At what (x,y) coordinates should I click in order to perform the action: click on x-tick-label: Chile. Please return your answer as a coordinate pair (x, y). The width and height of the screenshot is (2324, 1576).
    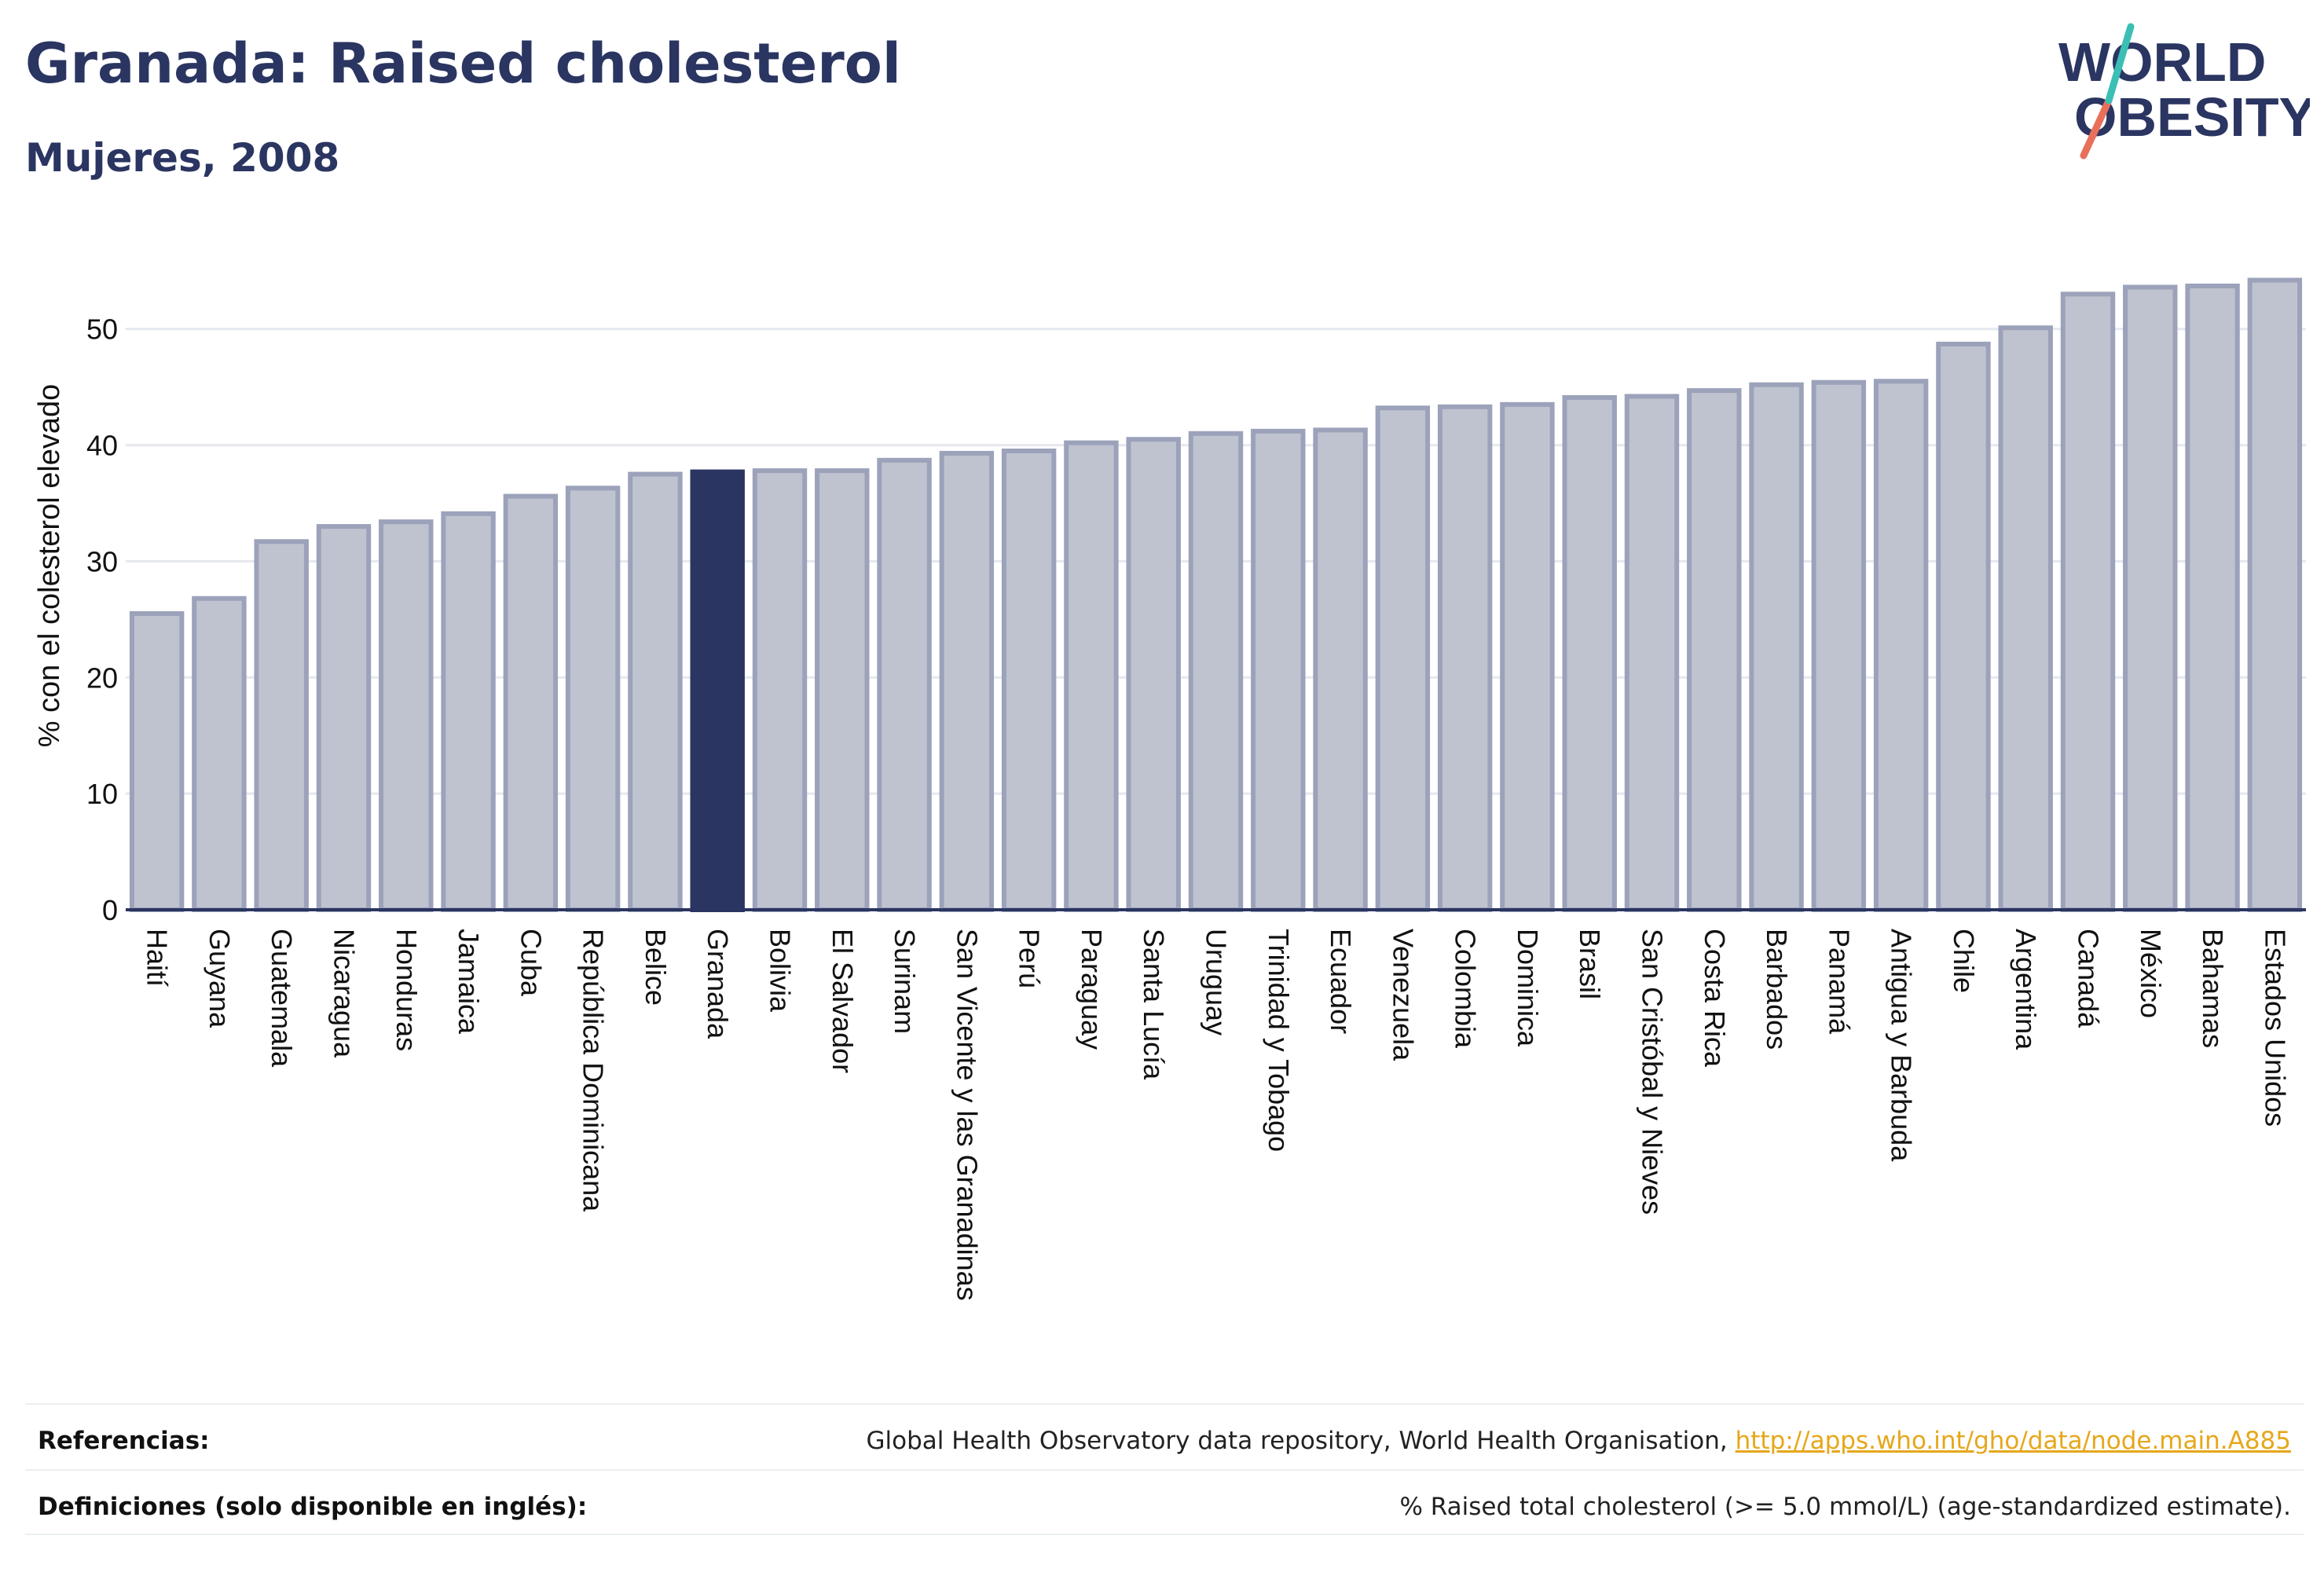
    Looking at the image, I should click on (1964, 961).